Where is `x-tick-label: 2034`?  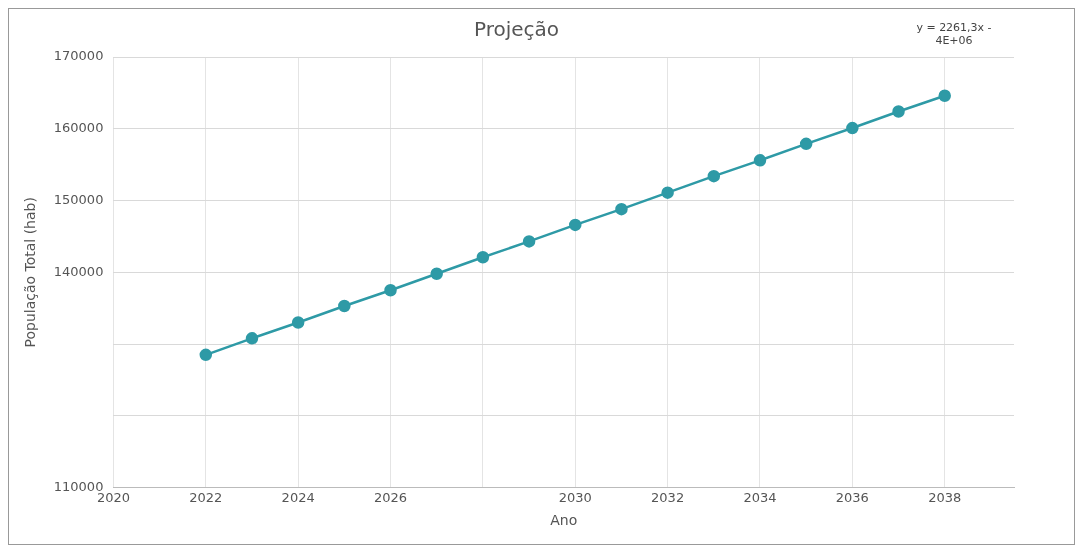 x-tick-label: 2034 is located at coordinates (760, 497).